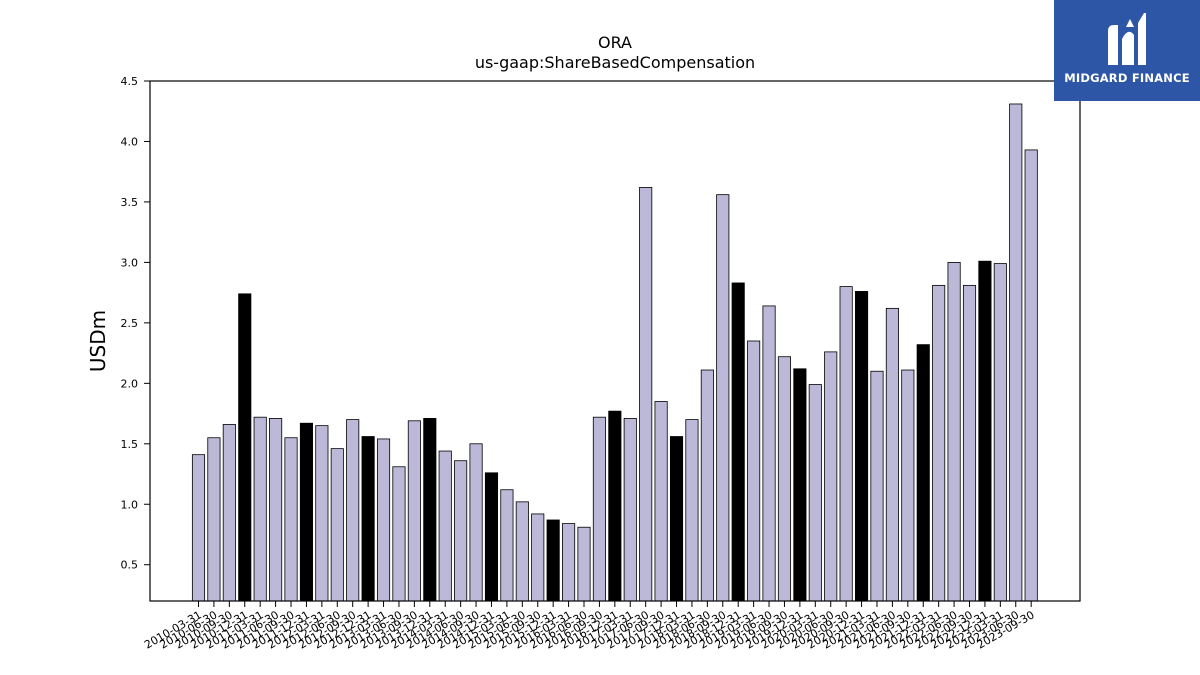 The height and width of the screenshot is (675, 1200). What do you see at coordinates (130, 141) in the screenshot?
I see `y-tick-label: 4.0` at bounding box center [130, 141].